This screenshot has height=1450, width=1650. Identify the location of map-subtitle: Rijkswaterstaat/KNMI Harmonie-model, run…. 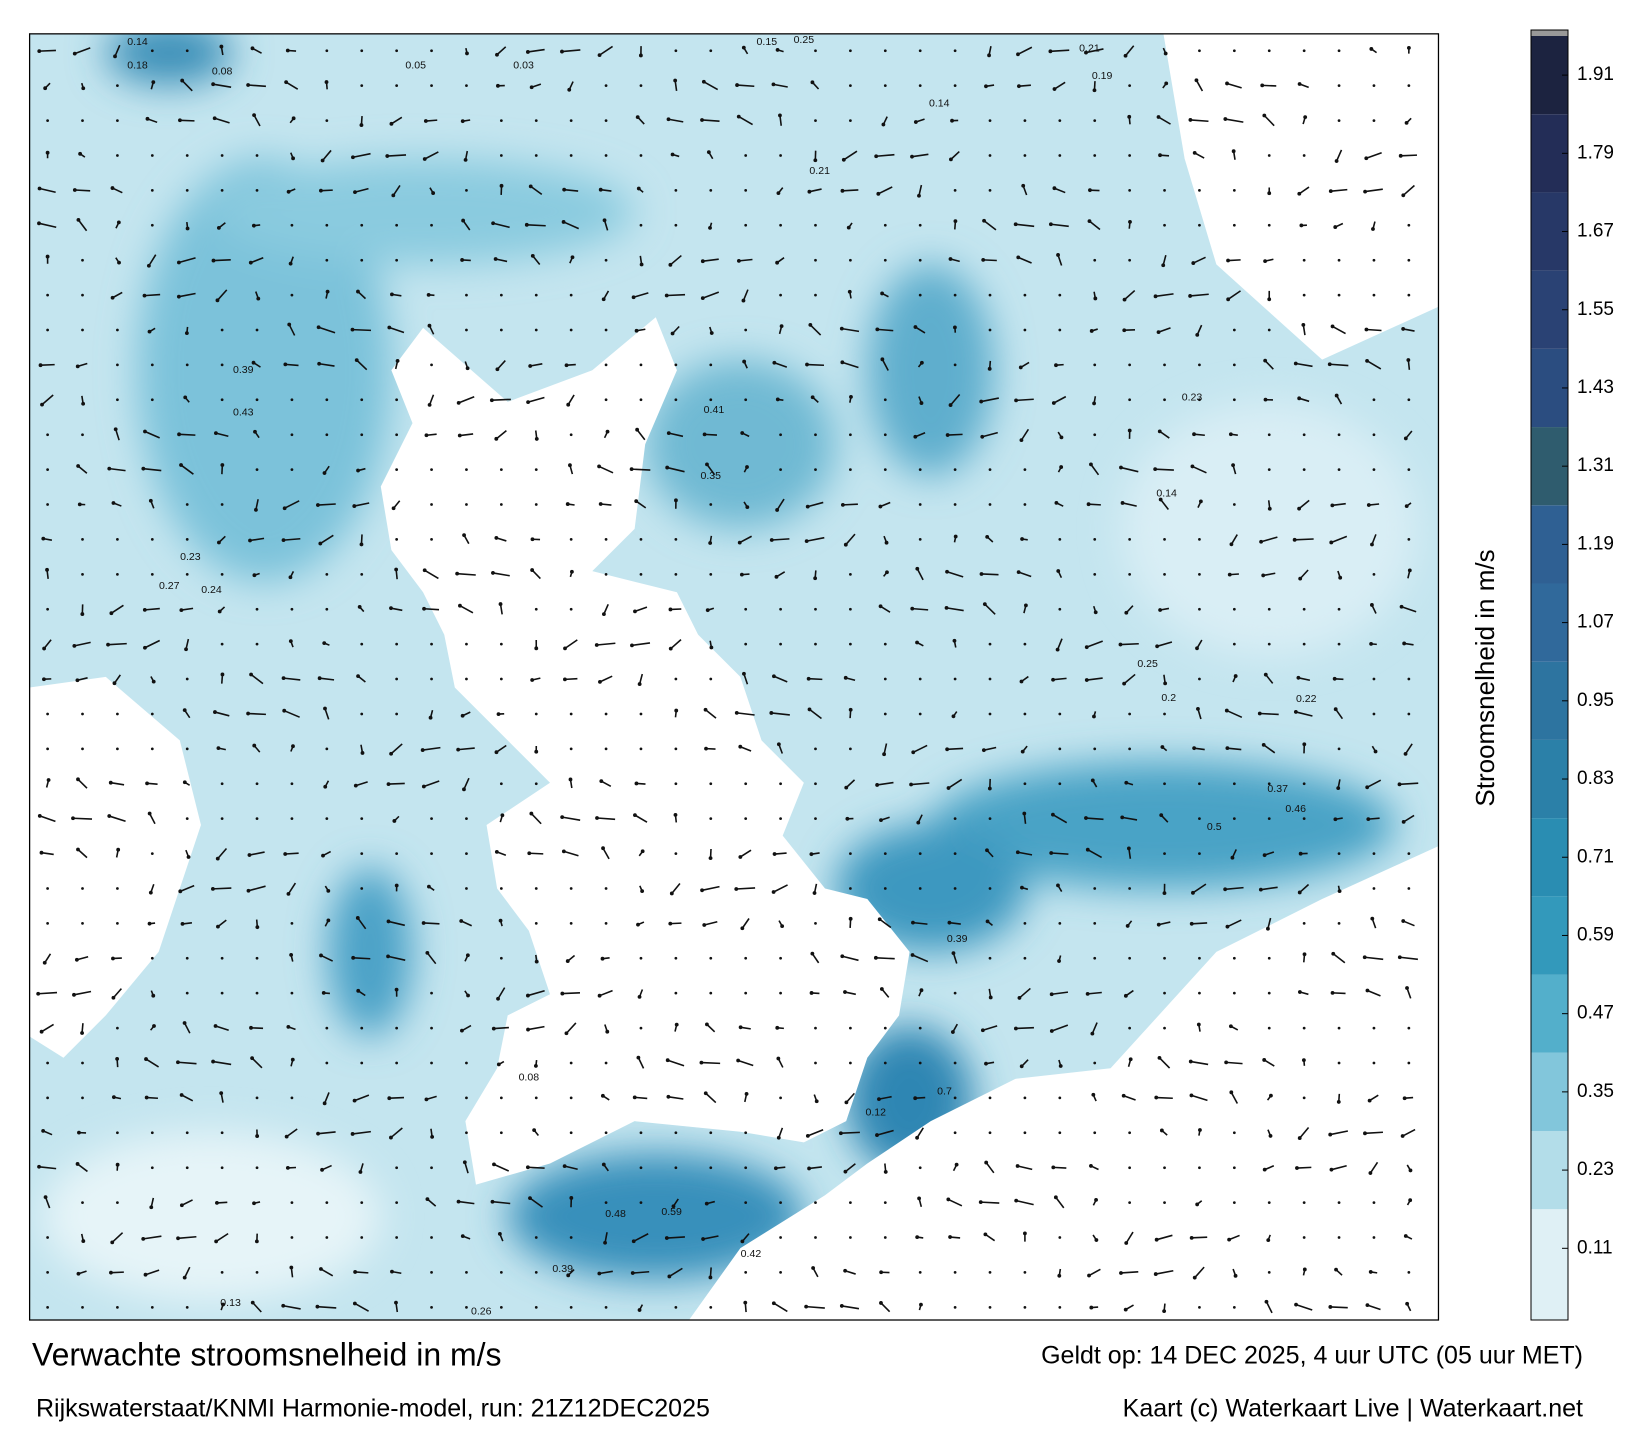
(373, 1409).